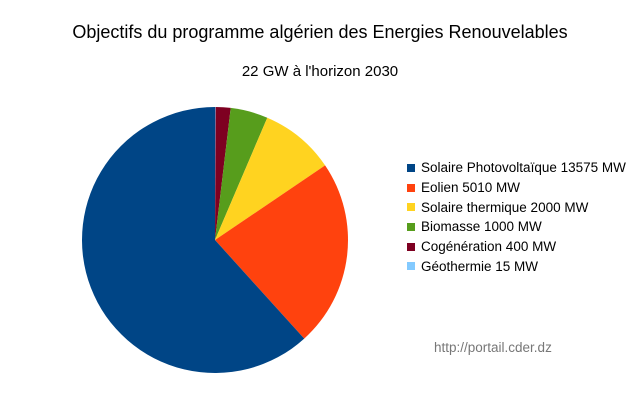 Image resolution: width=640 pixels, height=400 pixels. What do you see at coordinates (523, 168) in the screenshot?
I see `legend-label: Solaire Photovoltaïque 13575 MW` at bounding box center [523, 168].